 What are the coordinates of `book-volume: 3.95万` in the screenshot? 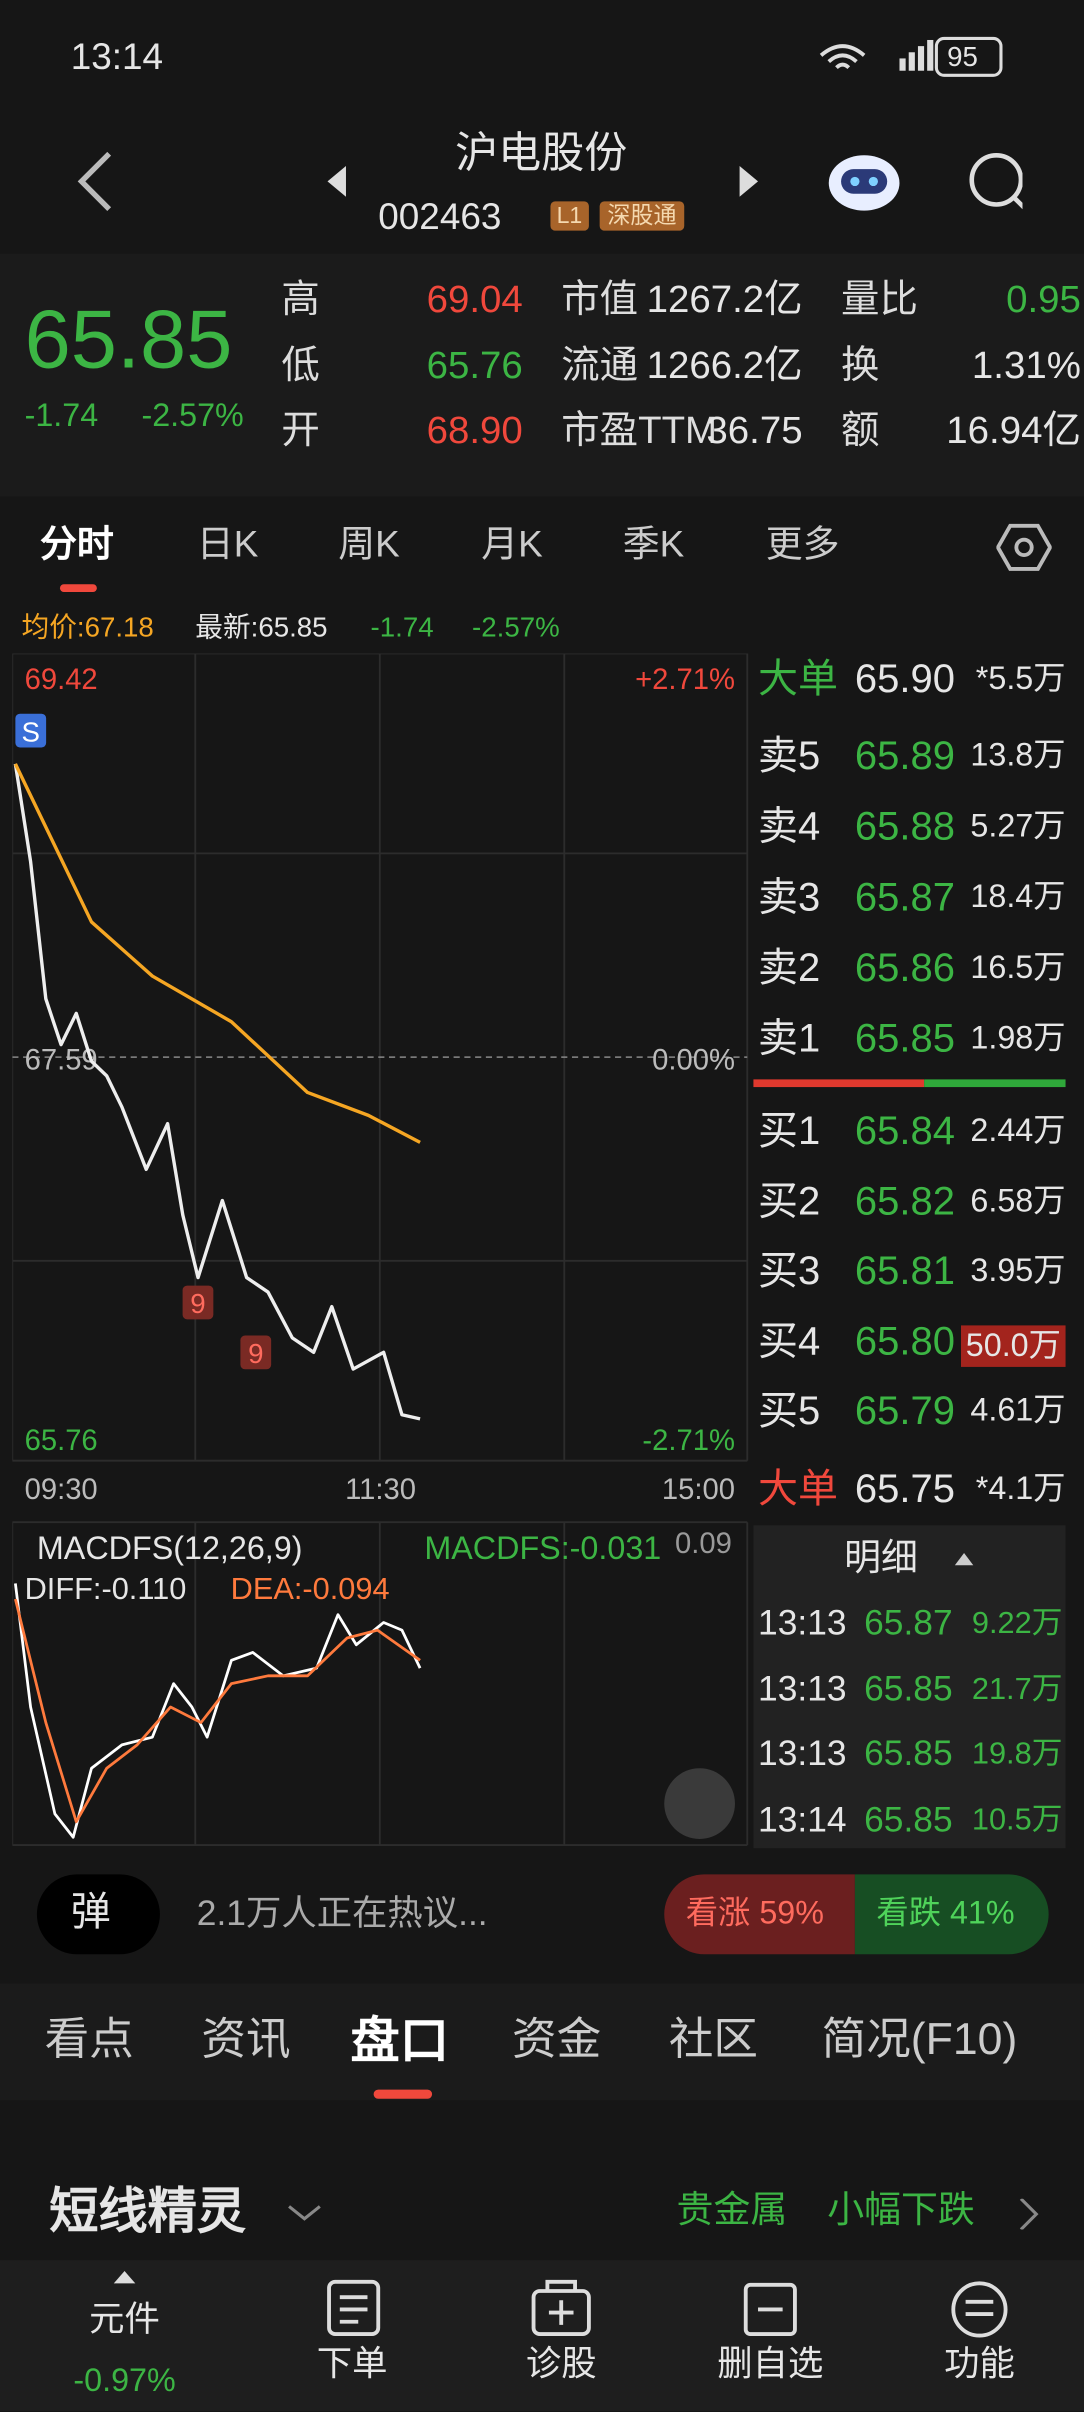 It's located at (1018, 1271).